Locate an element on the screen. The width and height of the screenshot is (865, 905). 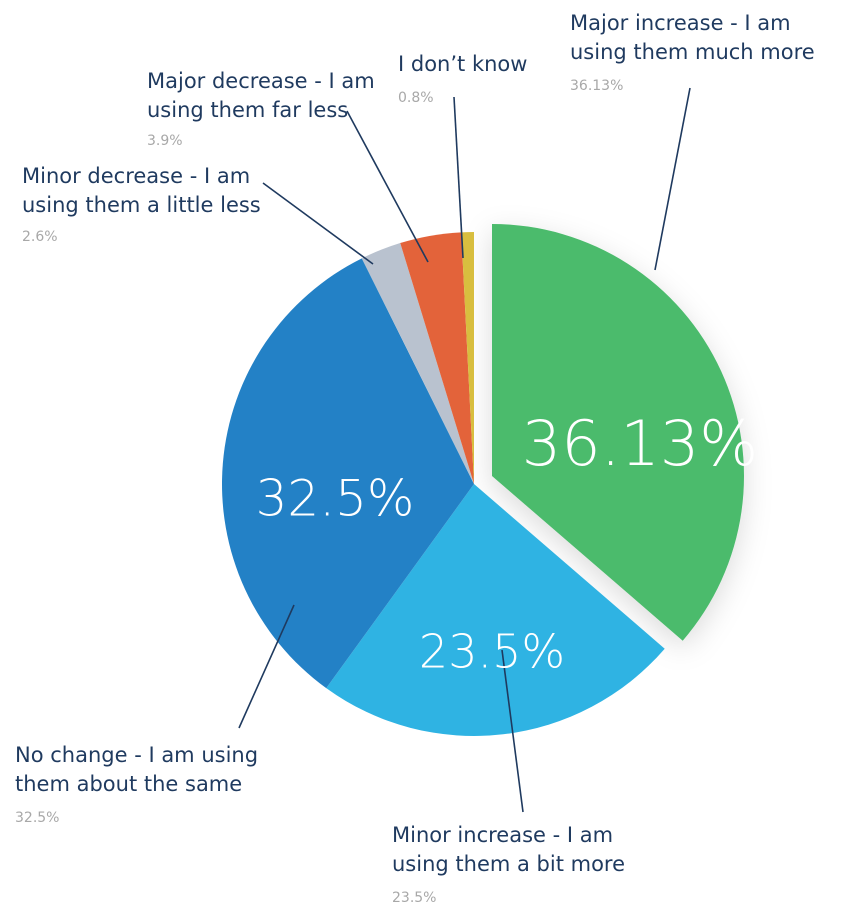
slice-percent-label: 23.5% is located at coordinates (414, 897).